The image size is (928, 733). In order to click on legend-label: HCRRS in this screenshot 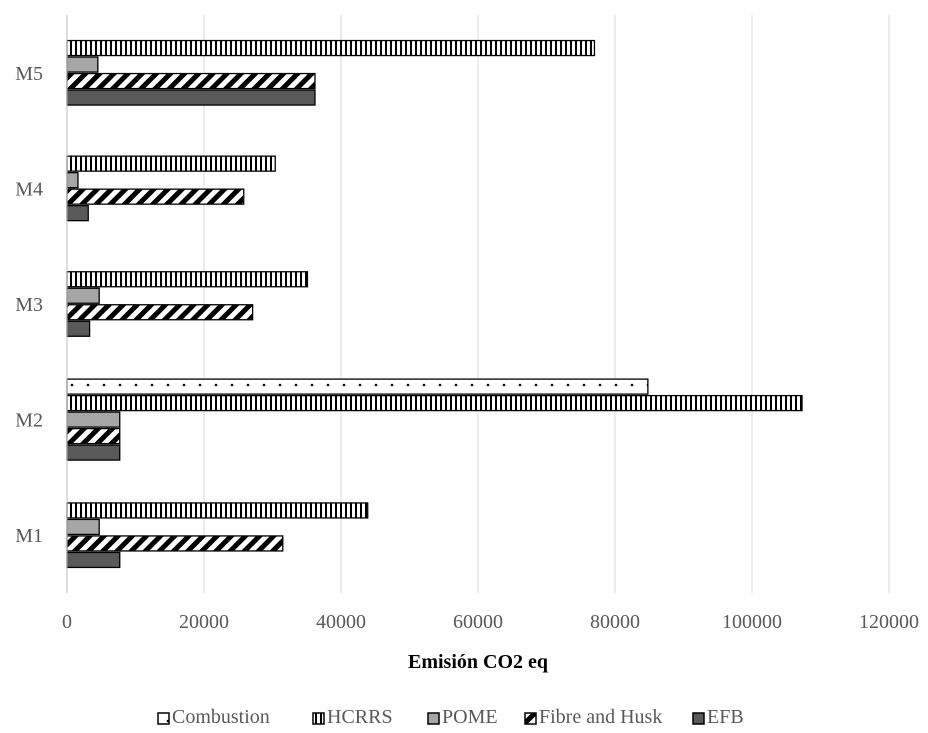, I will do `click(360, 717)`.